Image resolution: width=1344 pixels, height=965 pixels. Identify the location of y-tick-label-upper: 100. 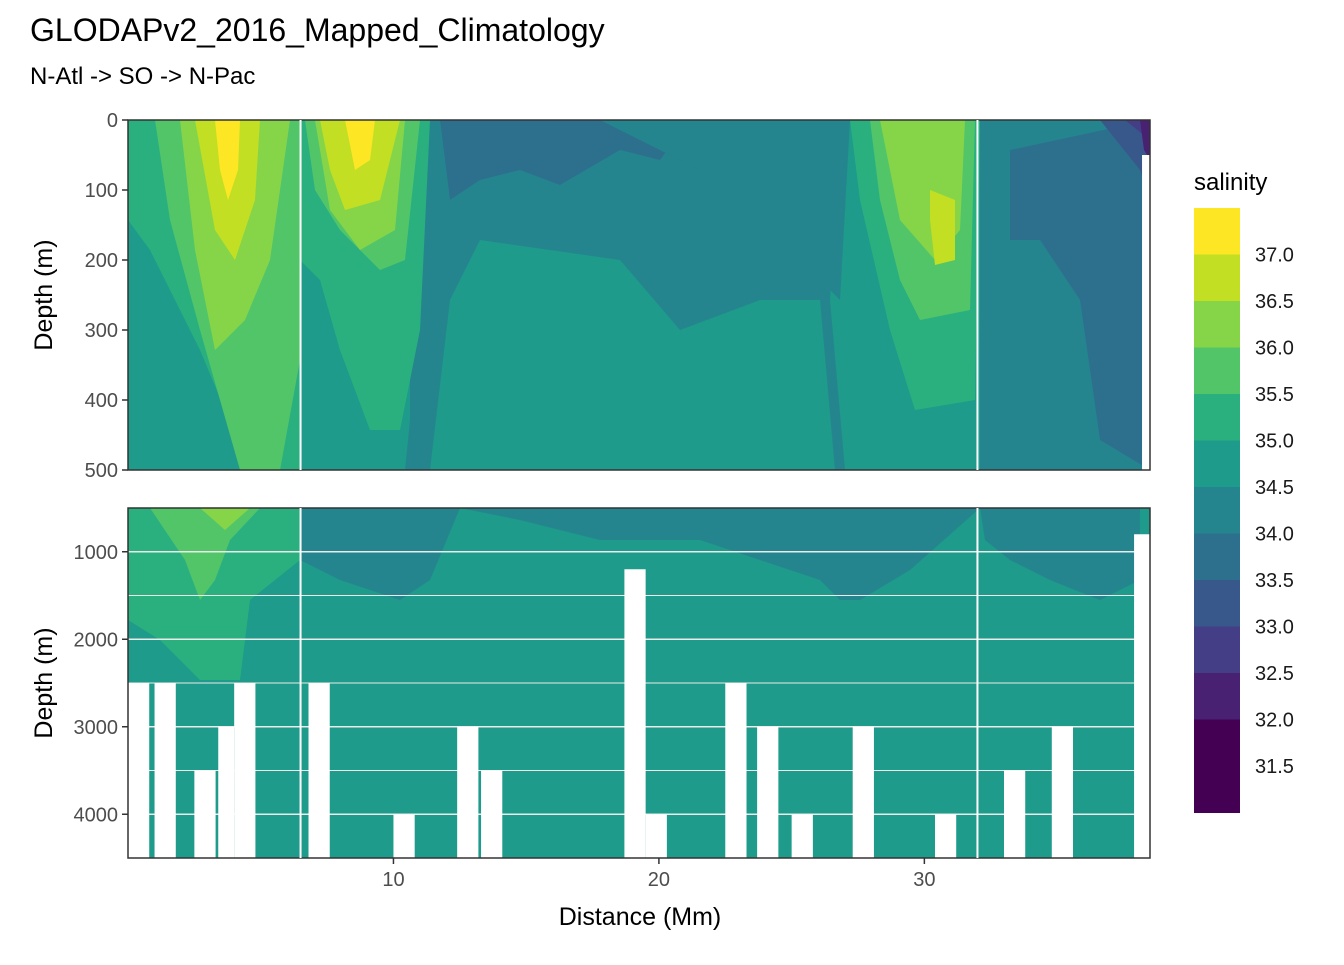
(101, 191).